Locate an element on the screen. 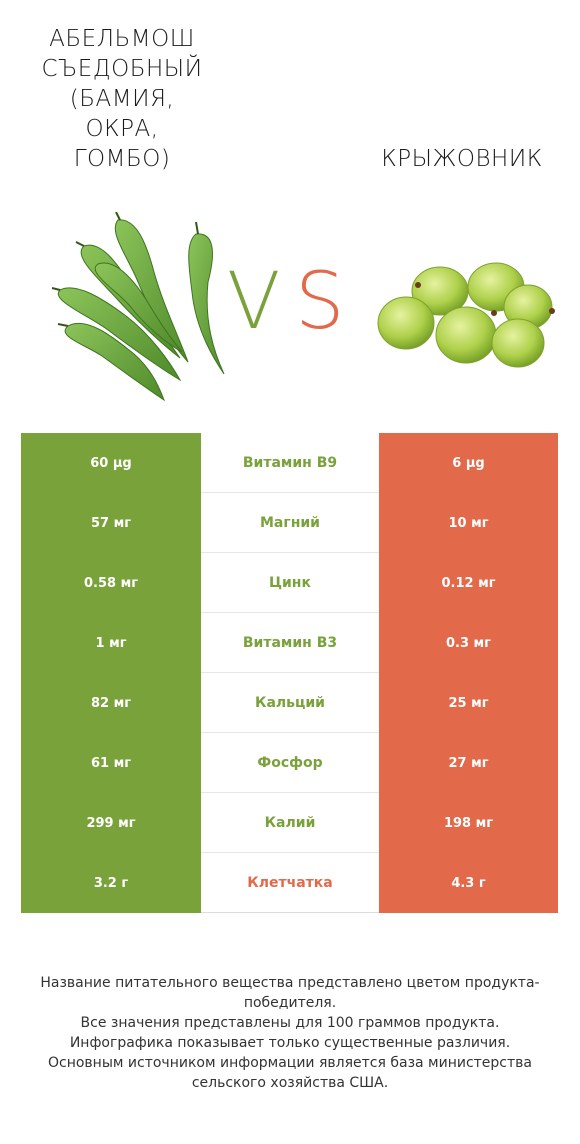  table-row: 60 µg Витамин B9 6 µg is located at coordinates (289, 463).